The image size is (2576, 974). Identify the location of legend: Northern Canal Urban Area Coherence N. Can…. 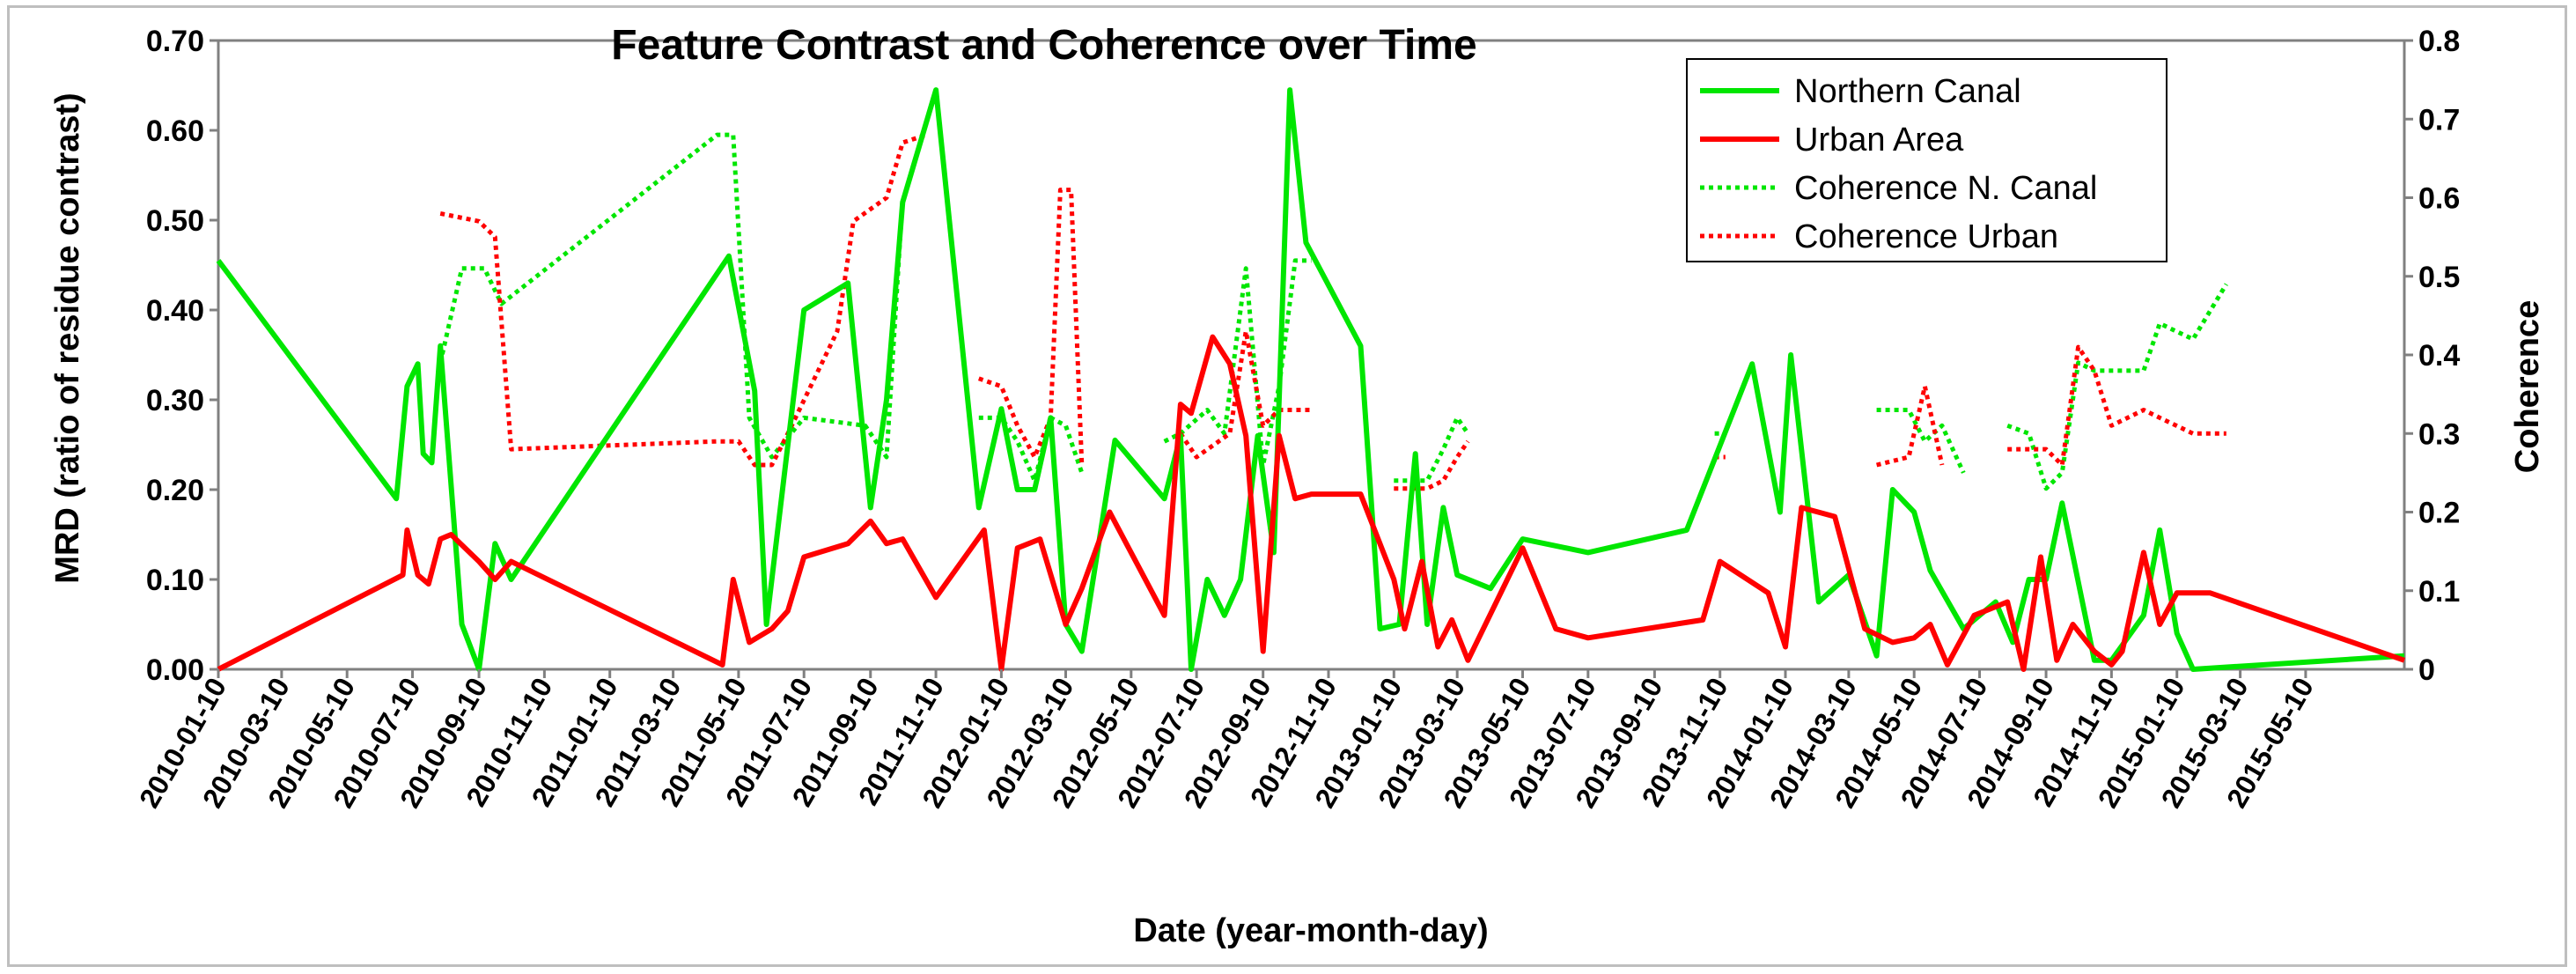
(1927, 160).